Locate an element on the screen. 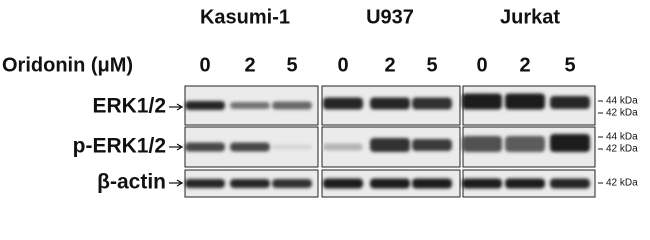 Image resolution: width=650 pixels, height=240 pixels. blot-label: p-ERK1/2 is located at coordinates (119, 146).